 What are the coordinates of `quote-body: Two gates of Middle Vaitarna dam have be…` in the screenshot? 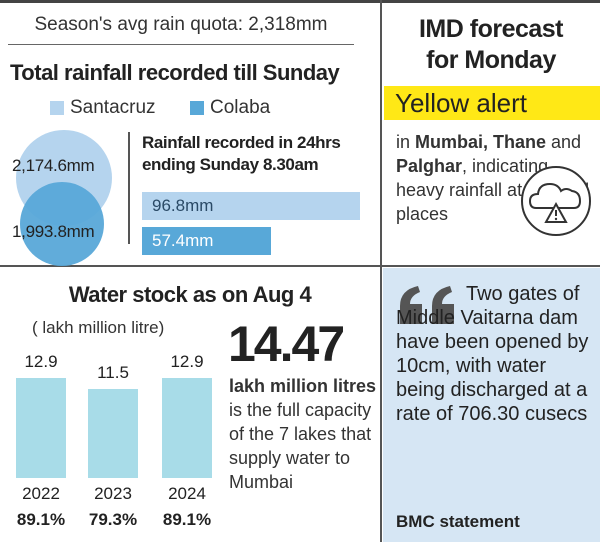 It's located at (492, 354).